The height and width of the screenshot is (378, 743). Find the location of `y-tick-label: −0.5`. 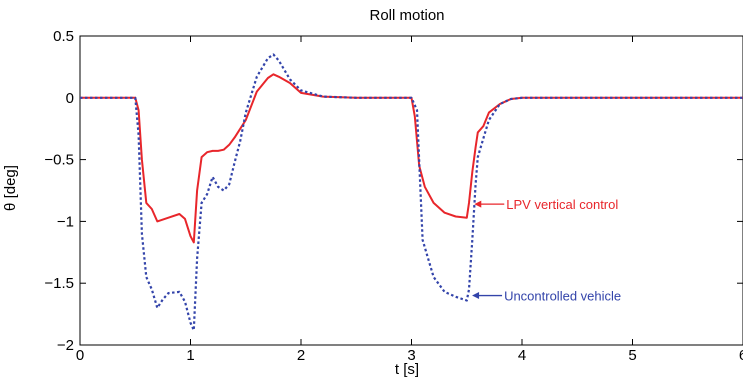

y-tick-label: −0.5 is located at coordinates (59, 160).